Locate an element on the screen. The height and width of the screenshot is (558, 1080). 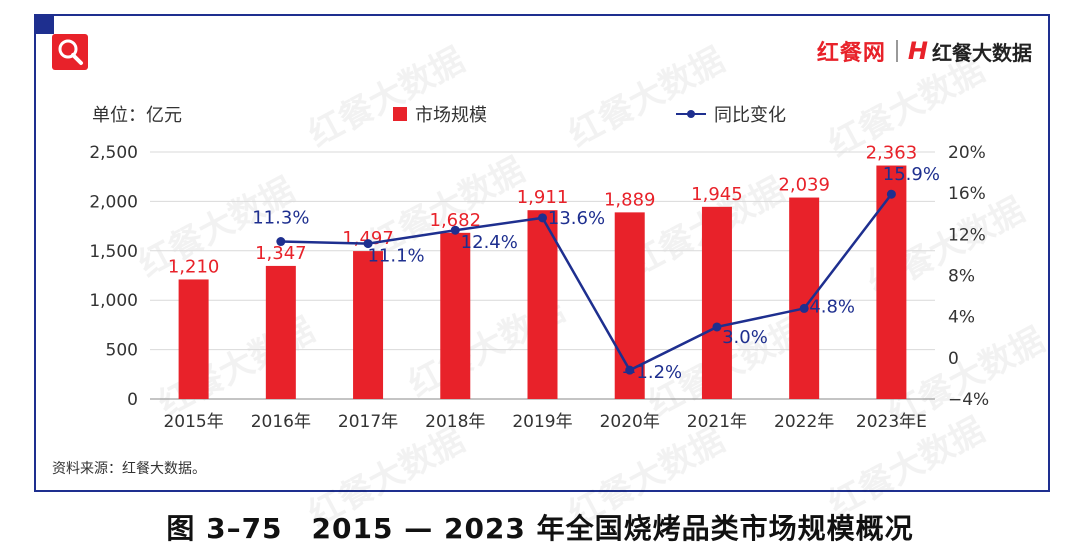
bar-value-label: 1,945 is located at coordinates (717, 194).